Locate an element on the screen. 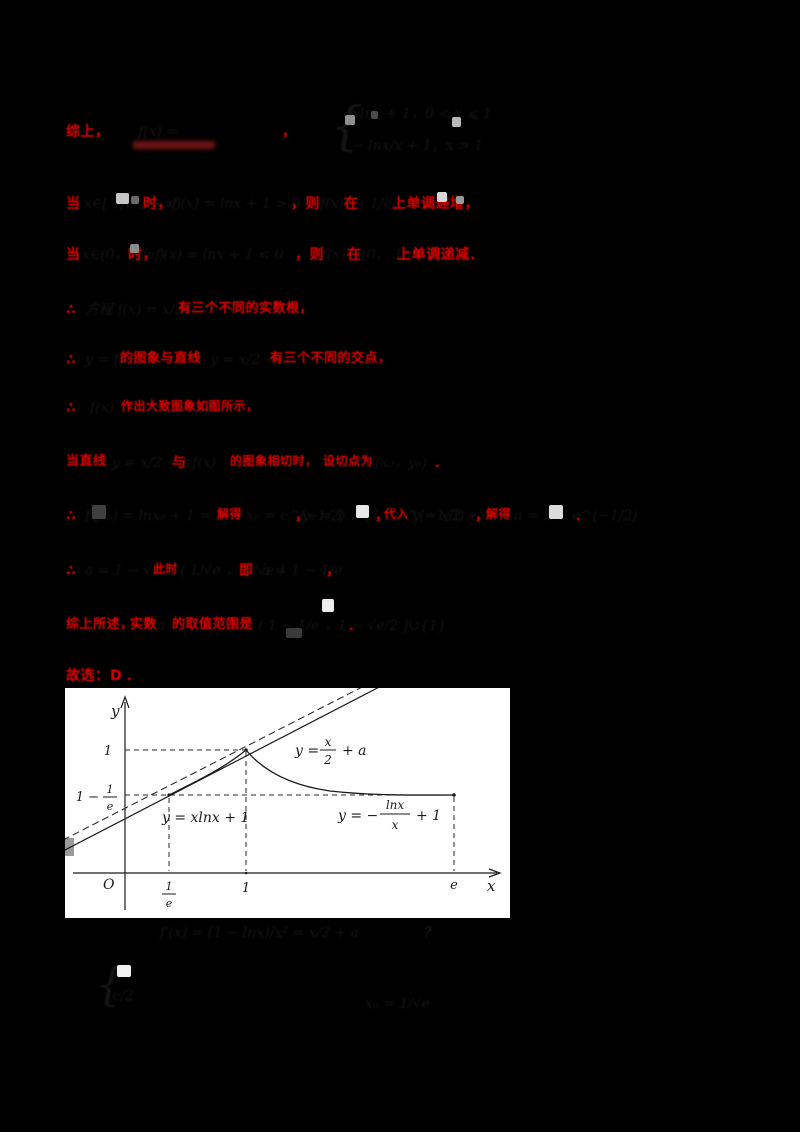  curve-right-label-den: x is located at coordinates (395, 825).